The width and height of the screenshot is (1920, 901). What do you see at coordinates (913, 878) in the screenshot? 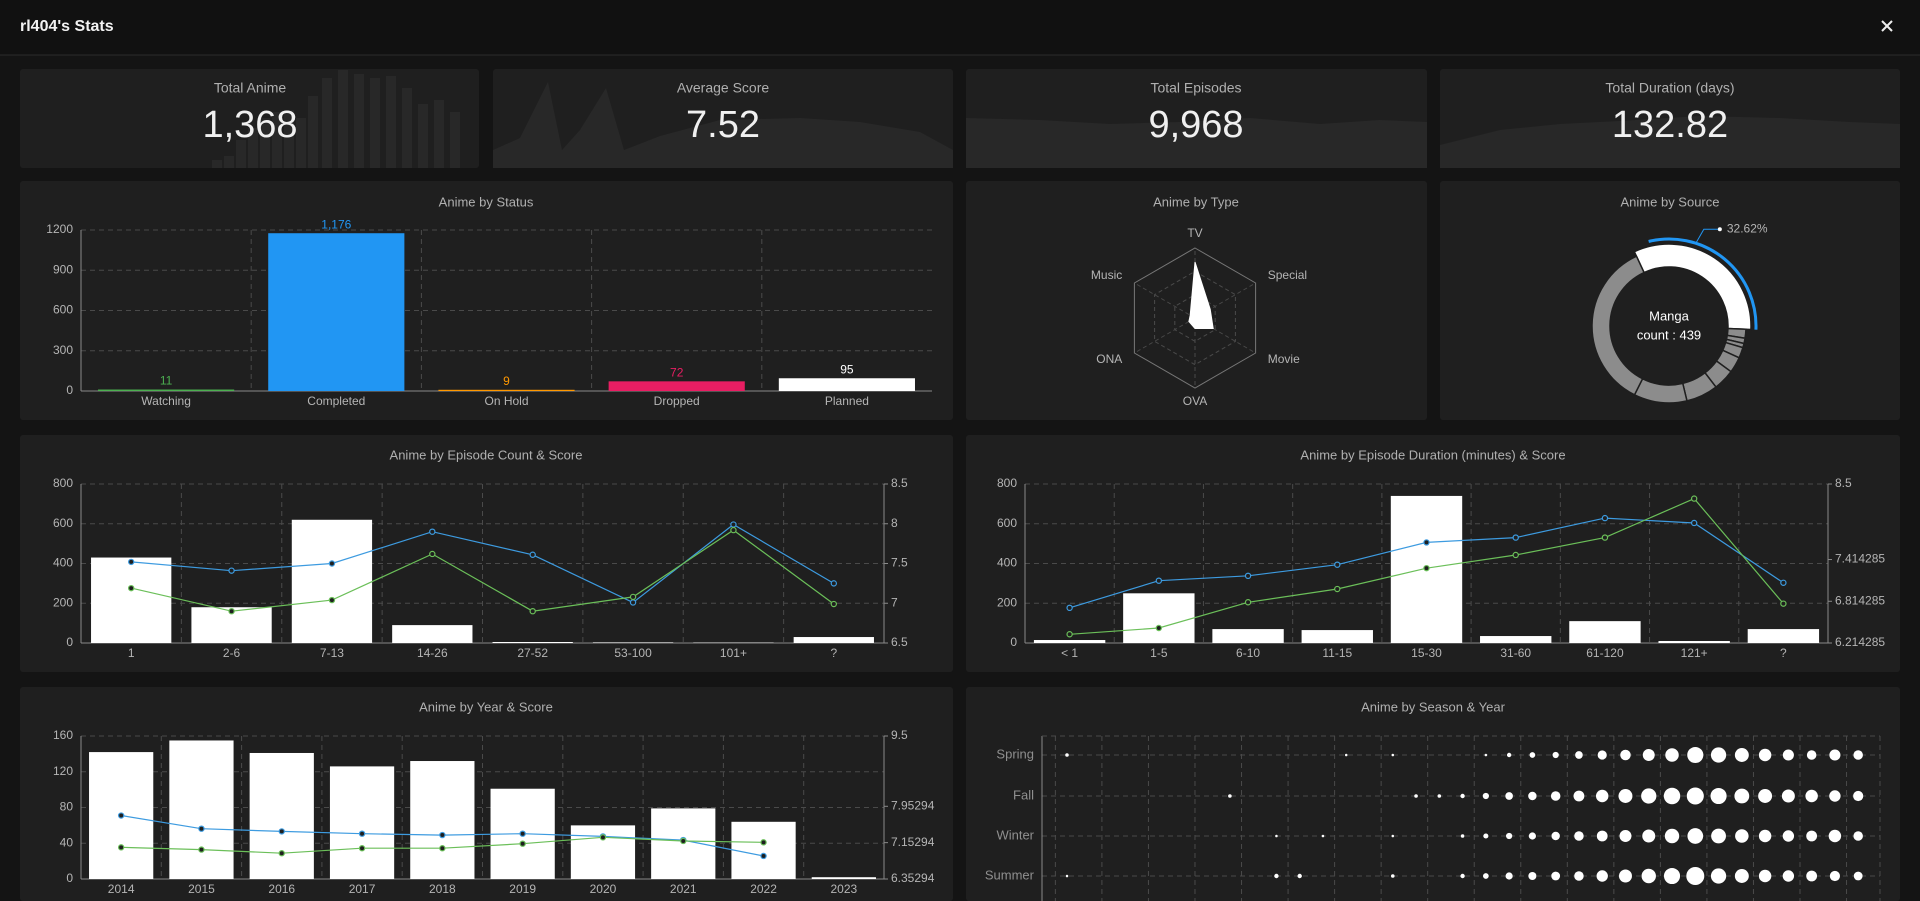
I see `y2-tick-label: 6.35294` at bounding box center [913, 878].